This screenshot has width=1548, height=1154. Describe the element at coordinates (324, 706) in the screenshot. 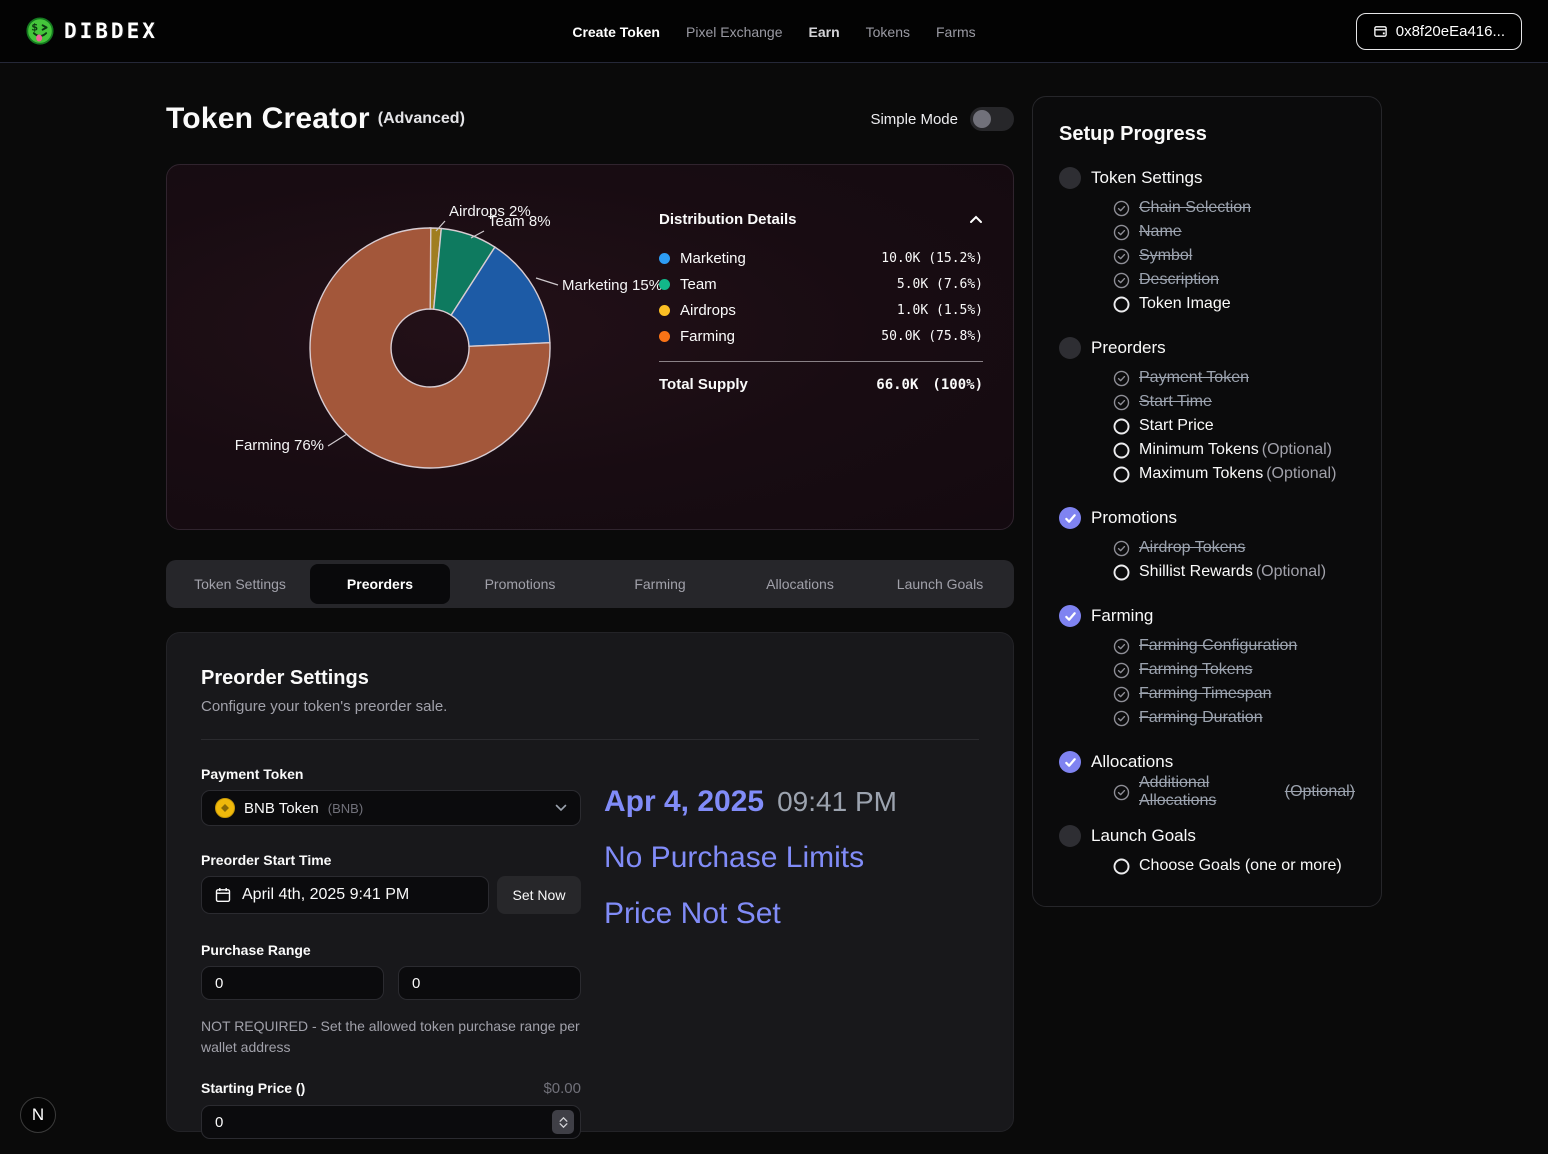

I see `form-subtitle: Configure your token's preorder sale.` at that location.